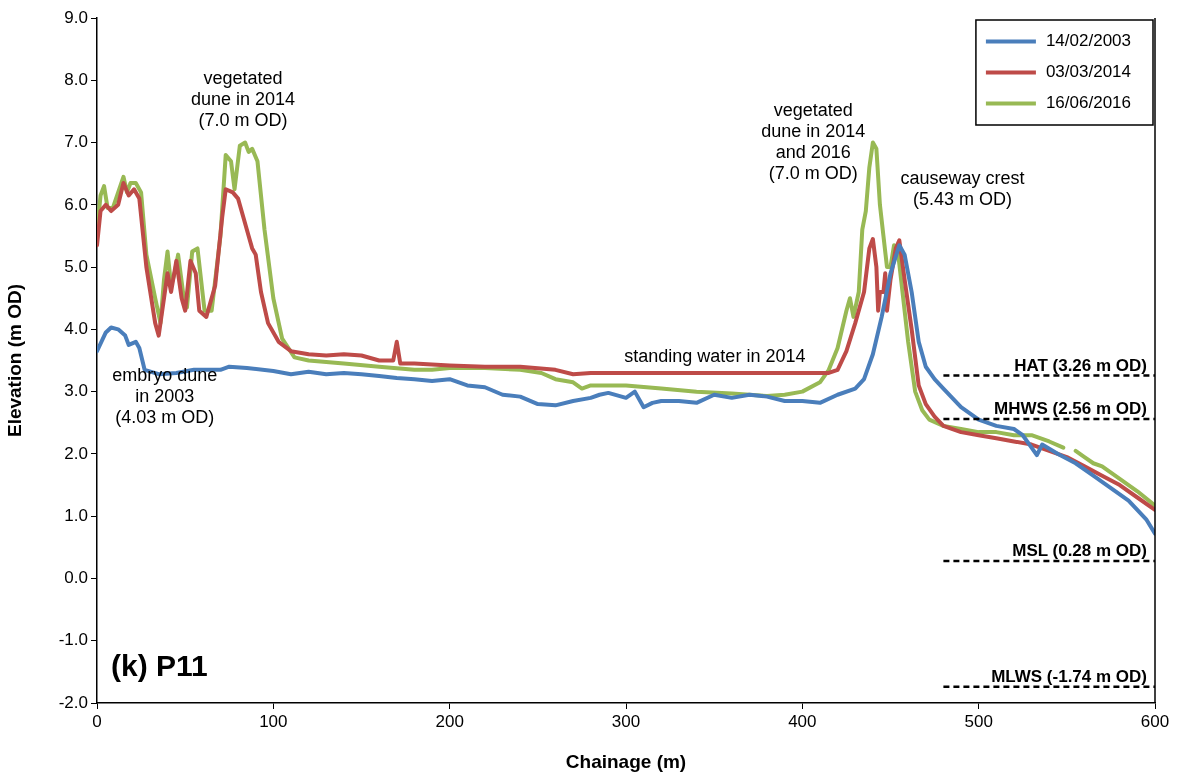 The width and height of the screenshot is (1182, 778). Describe the element at coordinates (76, 142) in the screenshot. I see `y-tick-label: 7.0` at that location.